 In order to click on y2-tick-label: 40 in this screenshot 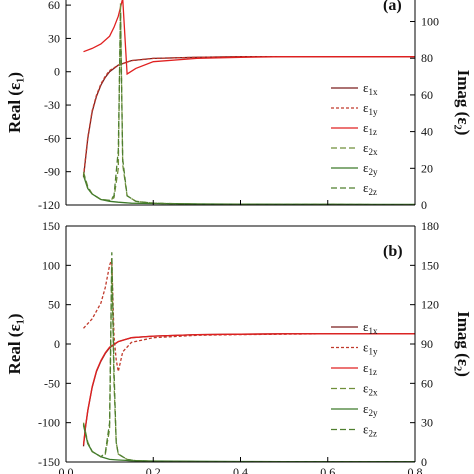, I will do `click(427, 132)`.